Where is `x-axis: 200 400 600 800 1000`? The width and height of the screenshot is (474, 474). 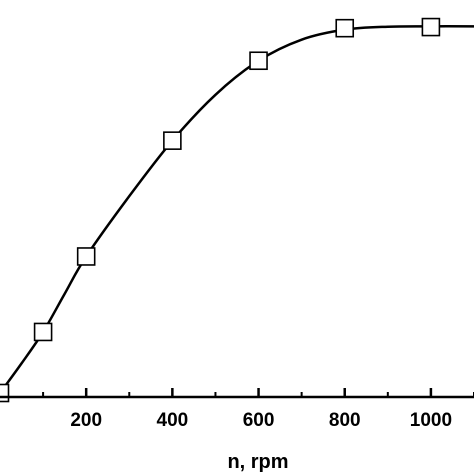 x-axis: 200 400 600 800 1000 is located at coordinates (237, 409).